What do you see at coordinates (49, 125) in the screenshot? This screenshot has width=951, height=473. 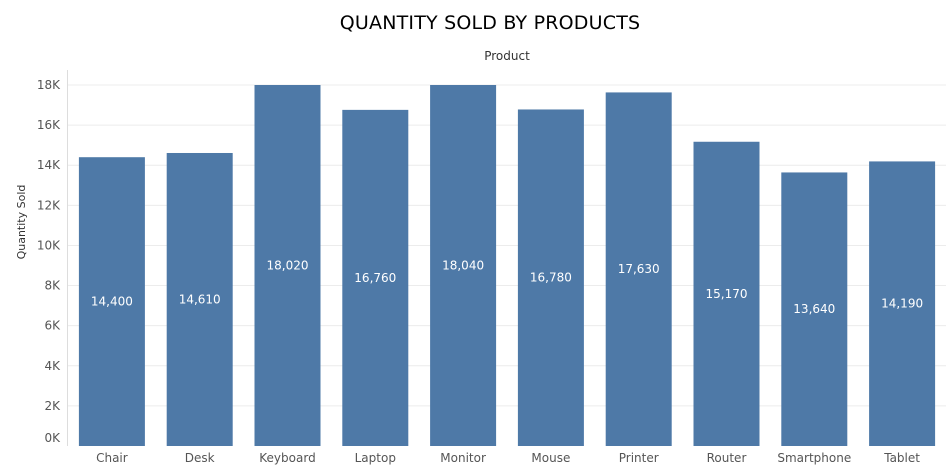 I see `y-tick-label: 16K` at bounding box center [49, 125].